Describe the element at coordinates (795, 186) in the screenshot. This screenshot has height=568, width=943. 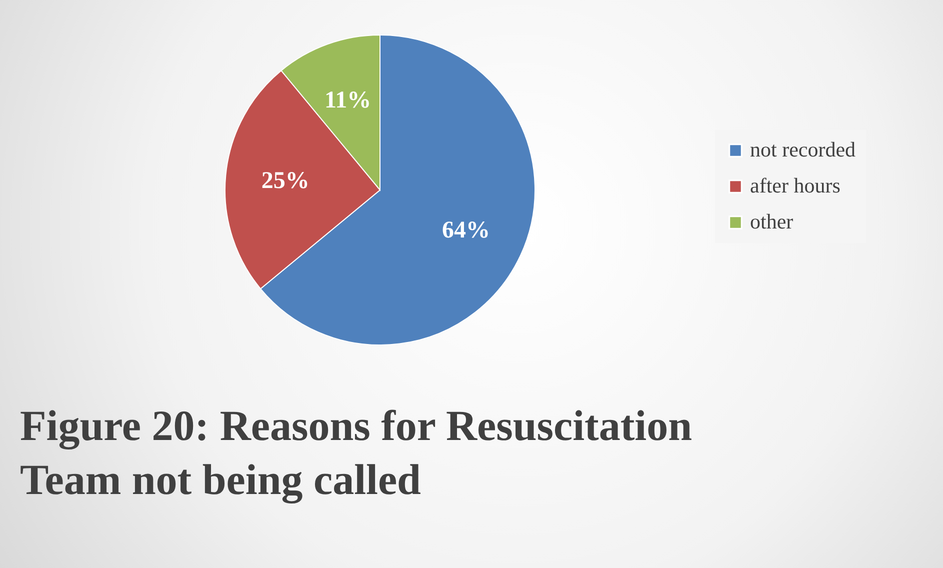
I see `legend-label: after hours` at that location.